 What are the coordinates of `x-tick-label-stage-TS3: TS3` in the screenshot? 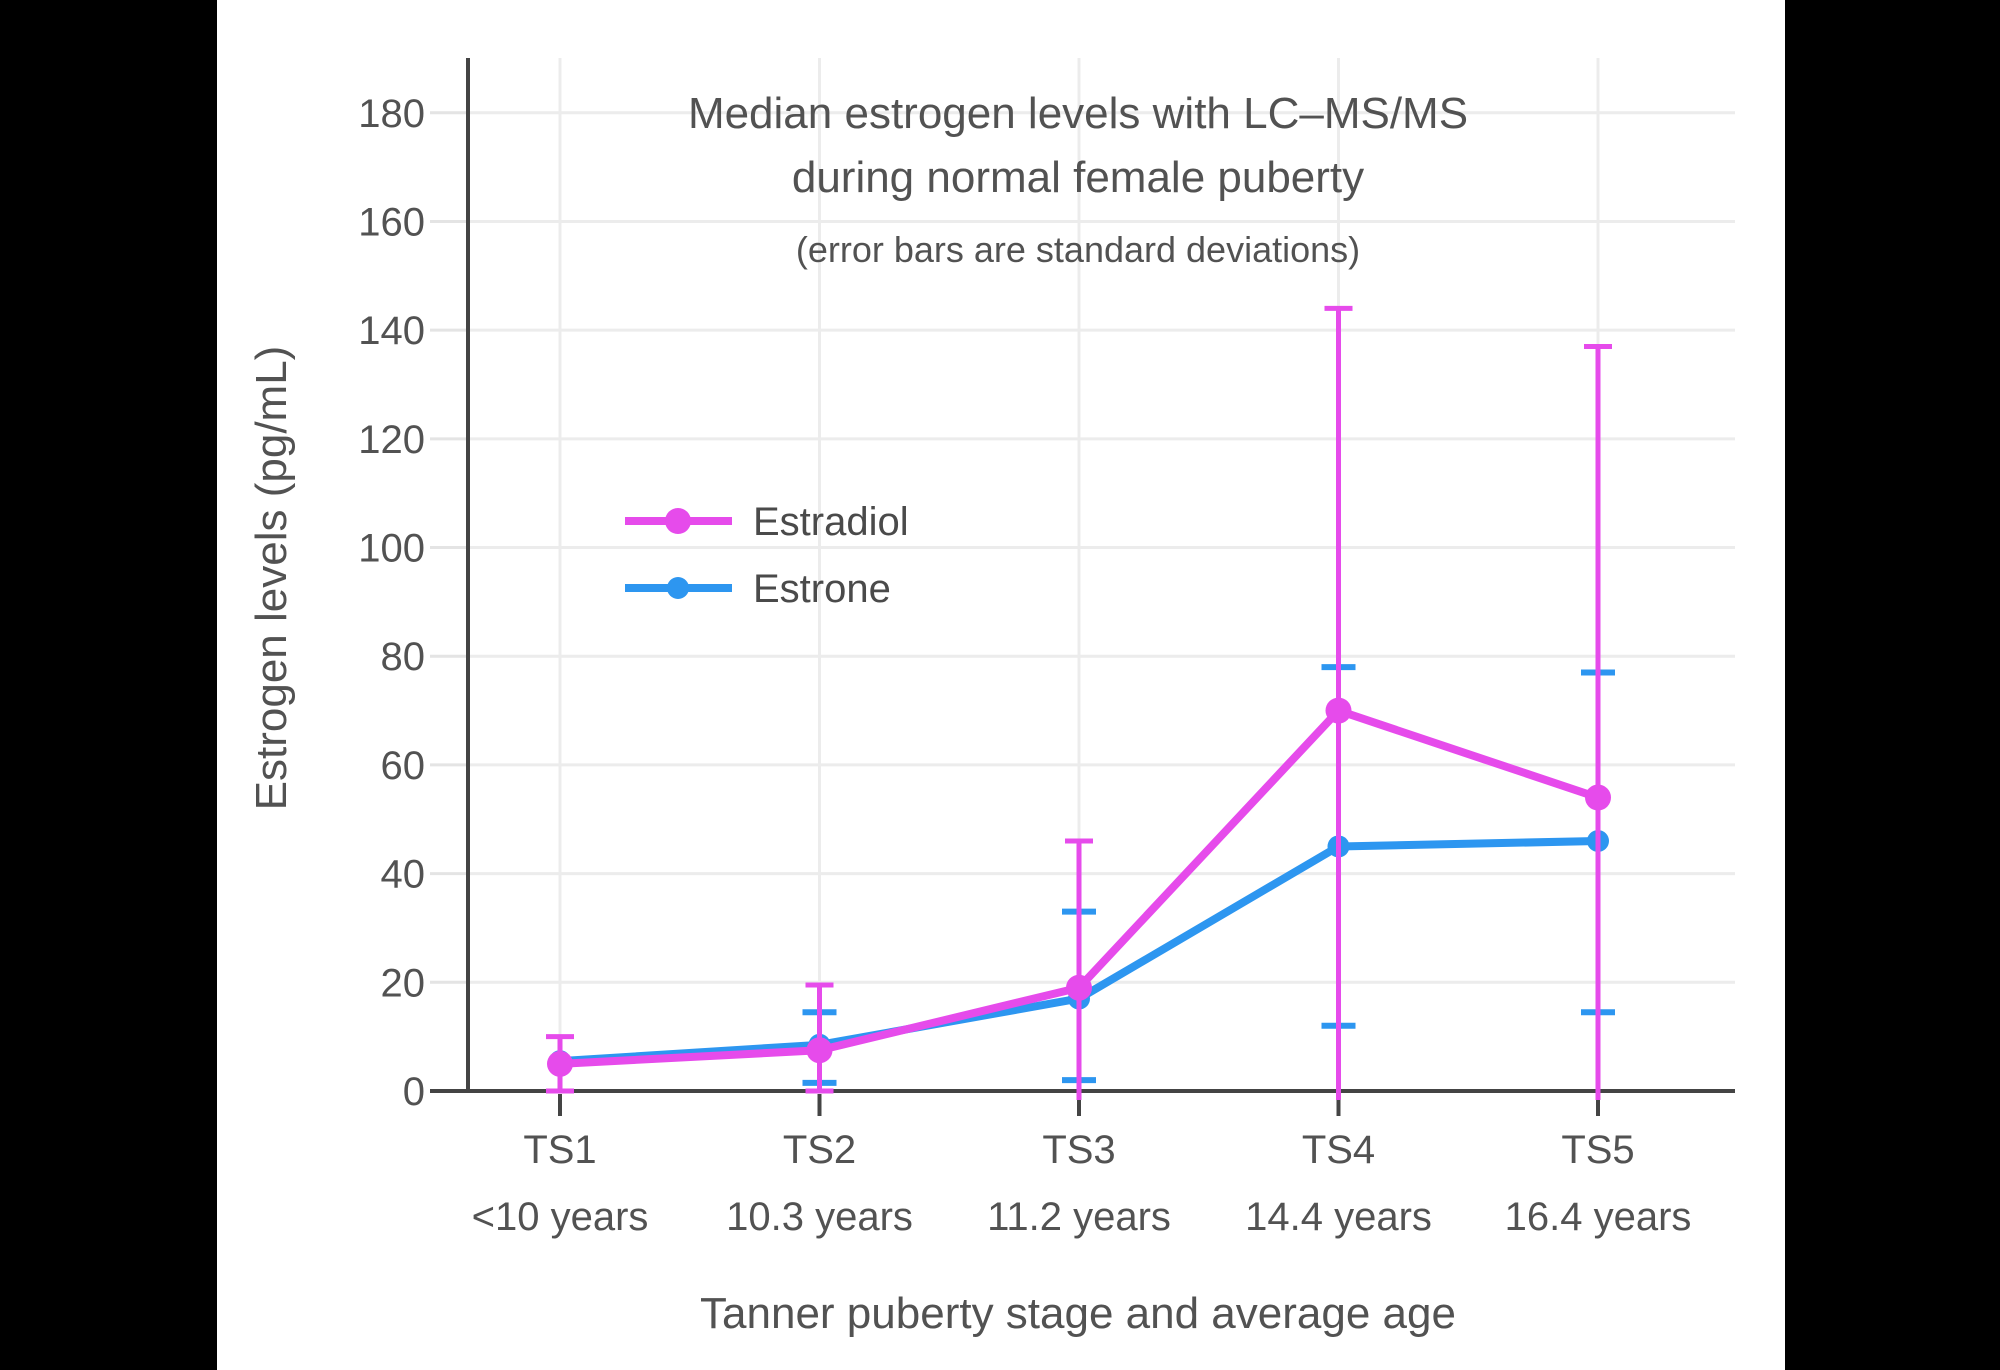 It's located at (1078, 1150).